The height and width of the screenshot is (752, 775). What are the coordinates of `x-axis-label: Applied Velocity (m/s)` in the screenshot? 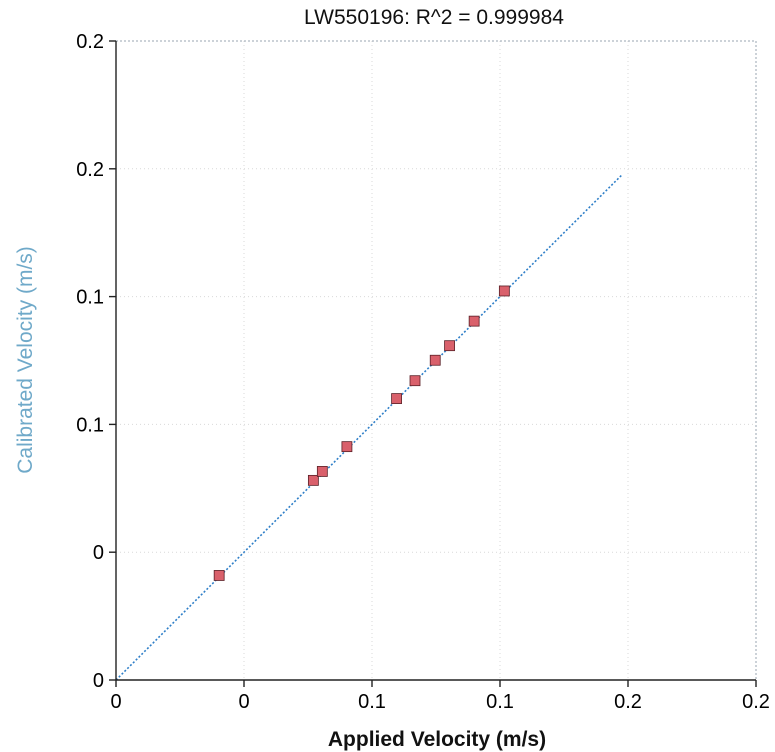 It's located at (437, 739).